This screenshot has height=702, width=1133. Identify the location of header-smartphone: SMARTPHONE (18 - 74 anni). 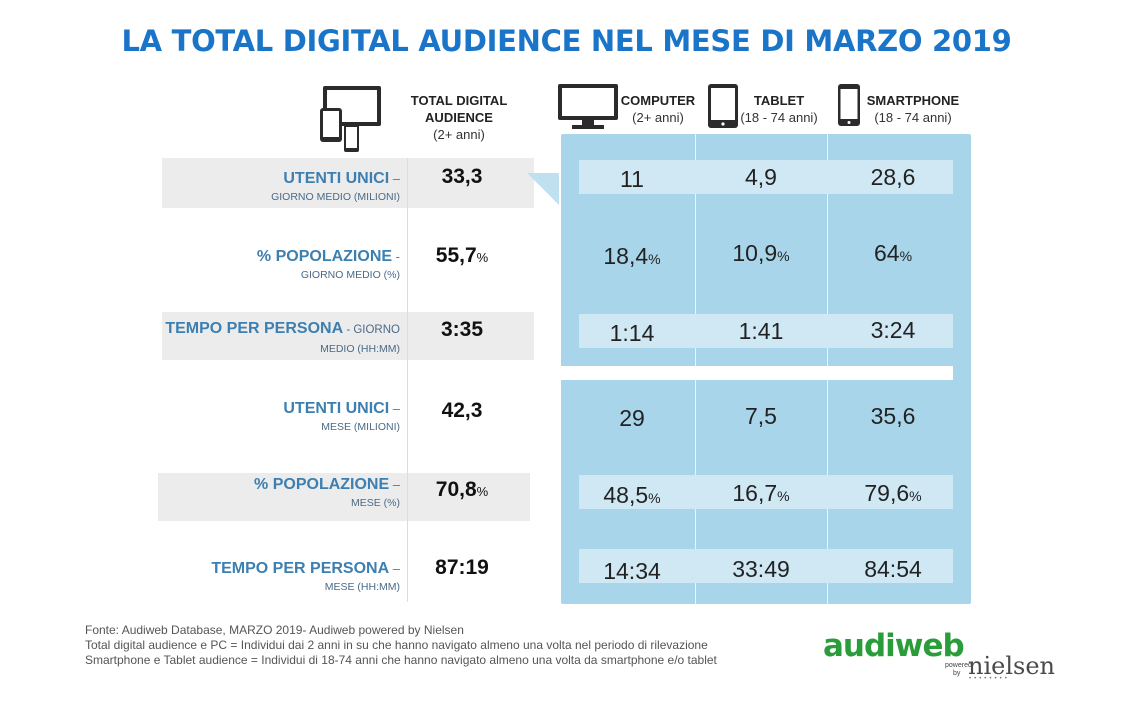
(913, 109).